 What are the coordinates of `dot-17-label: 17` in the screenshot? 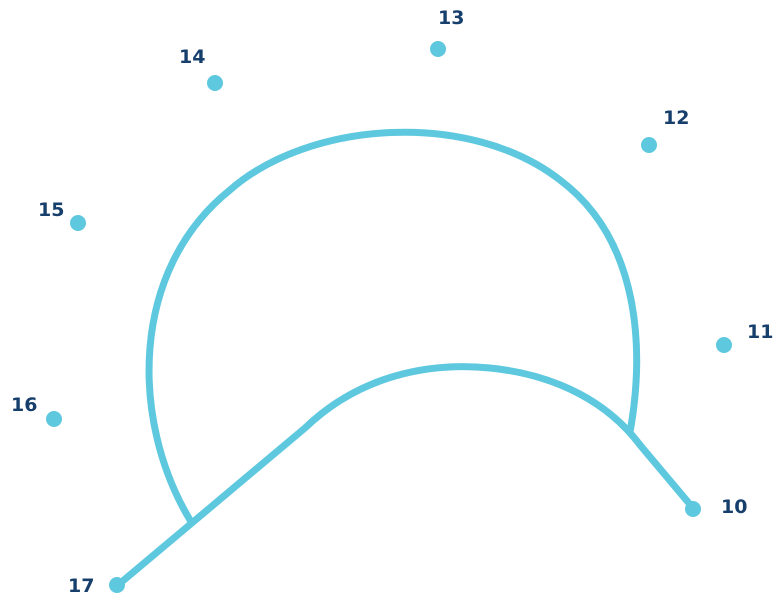 It's located at (81, 585).